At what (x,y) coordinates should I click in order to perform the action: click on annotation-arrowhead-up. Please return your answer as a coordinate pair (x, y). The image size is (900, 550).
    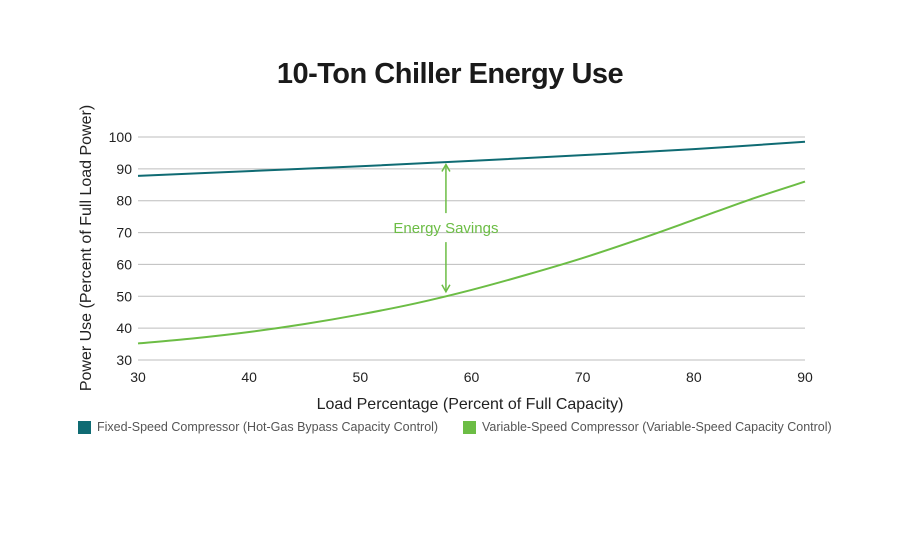
    Looking at the image, I should click on (446, 167).